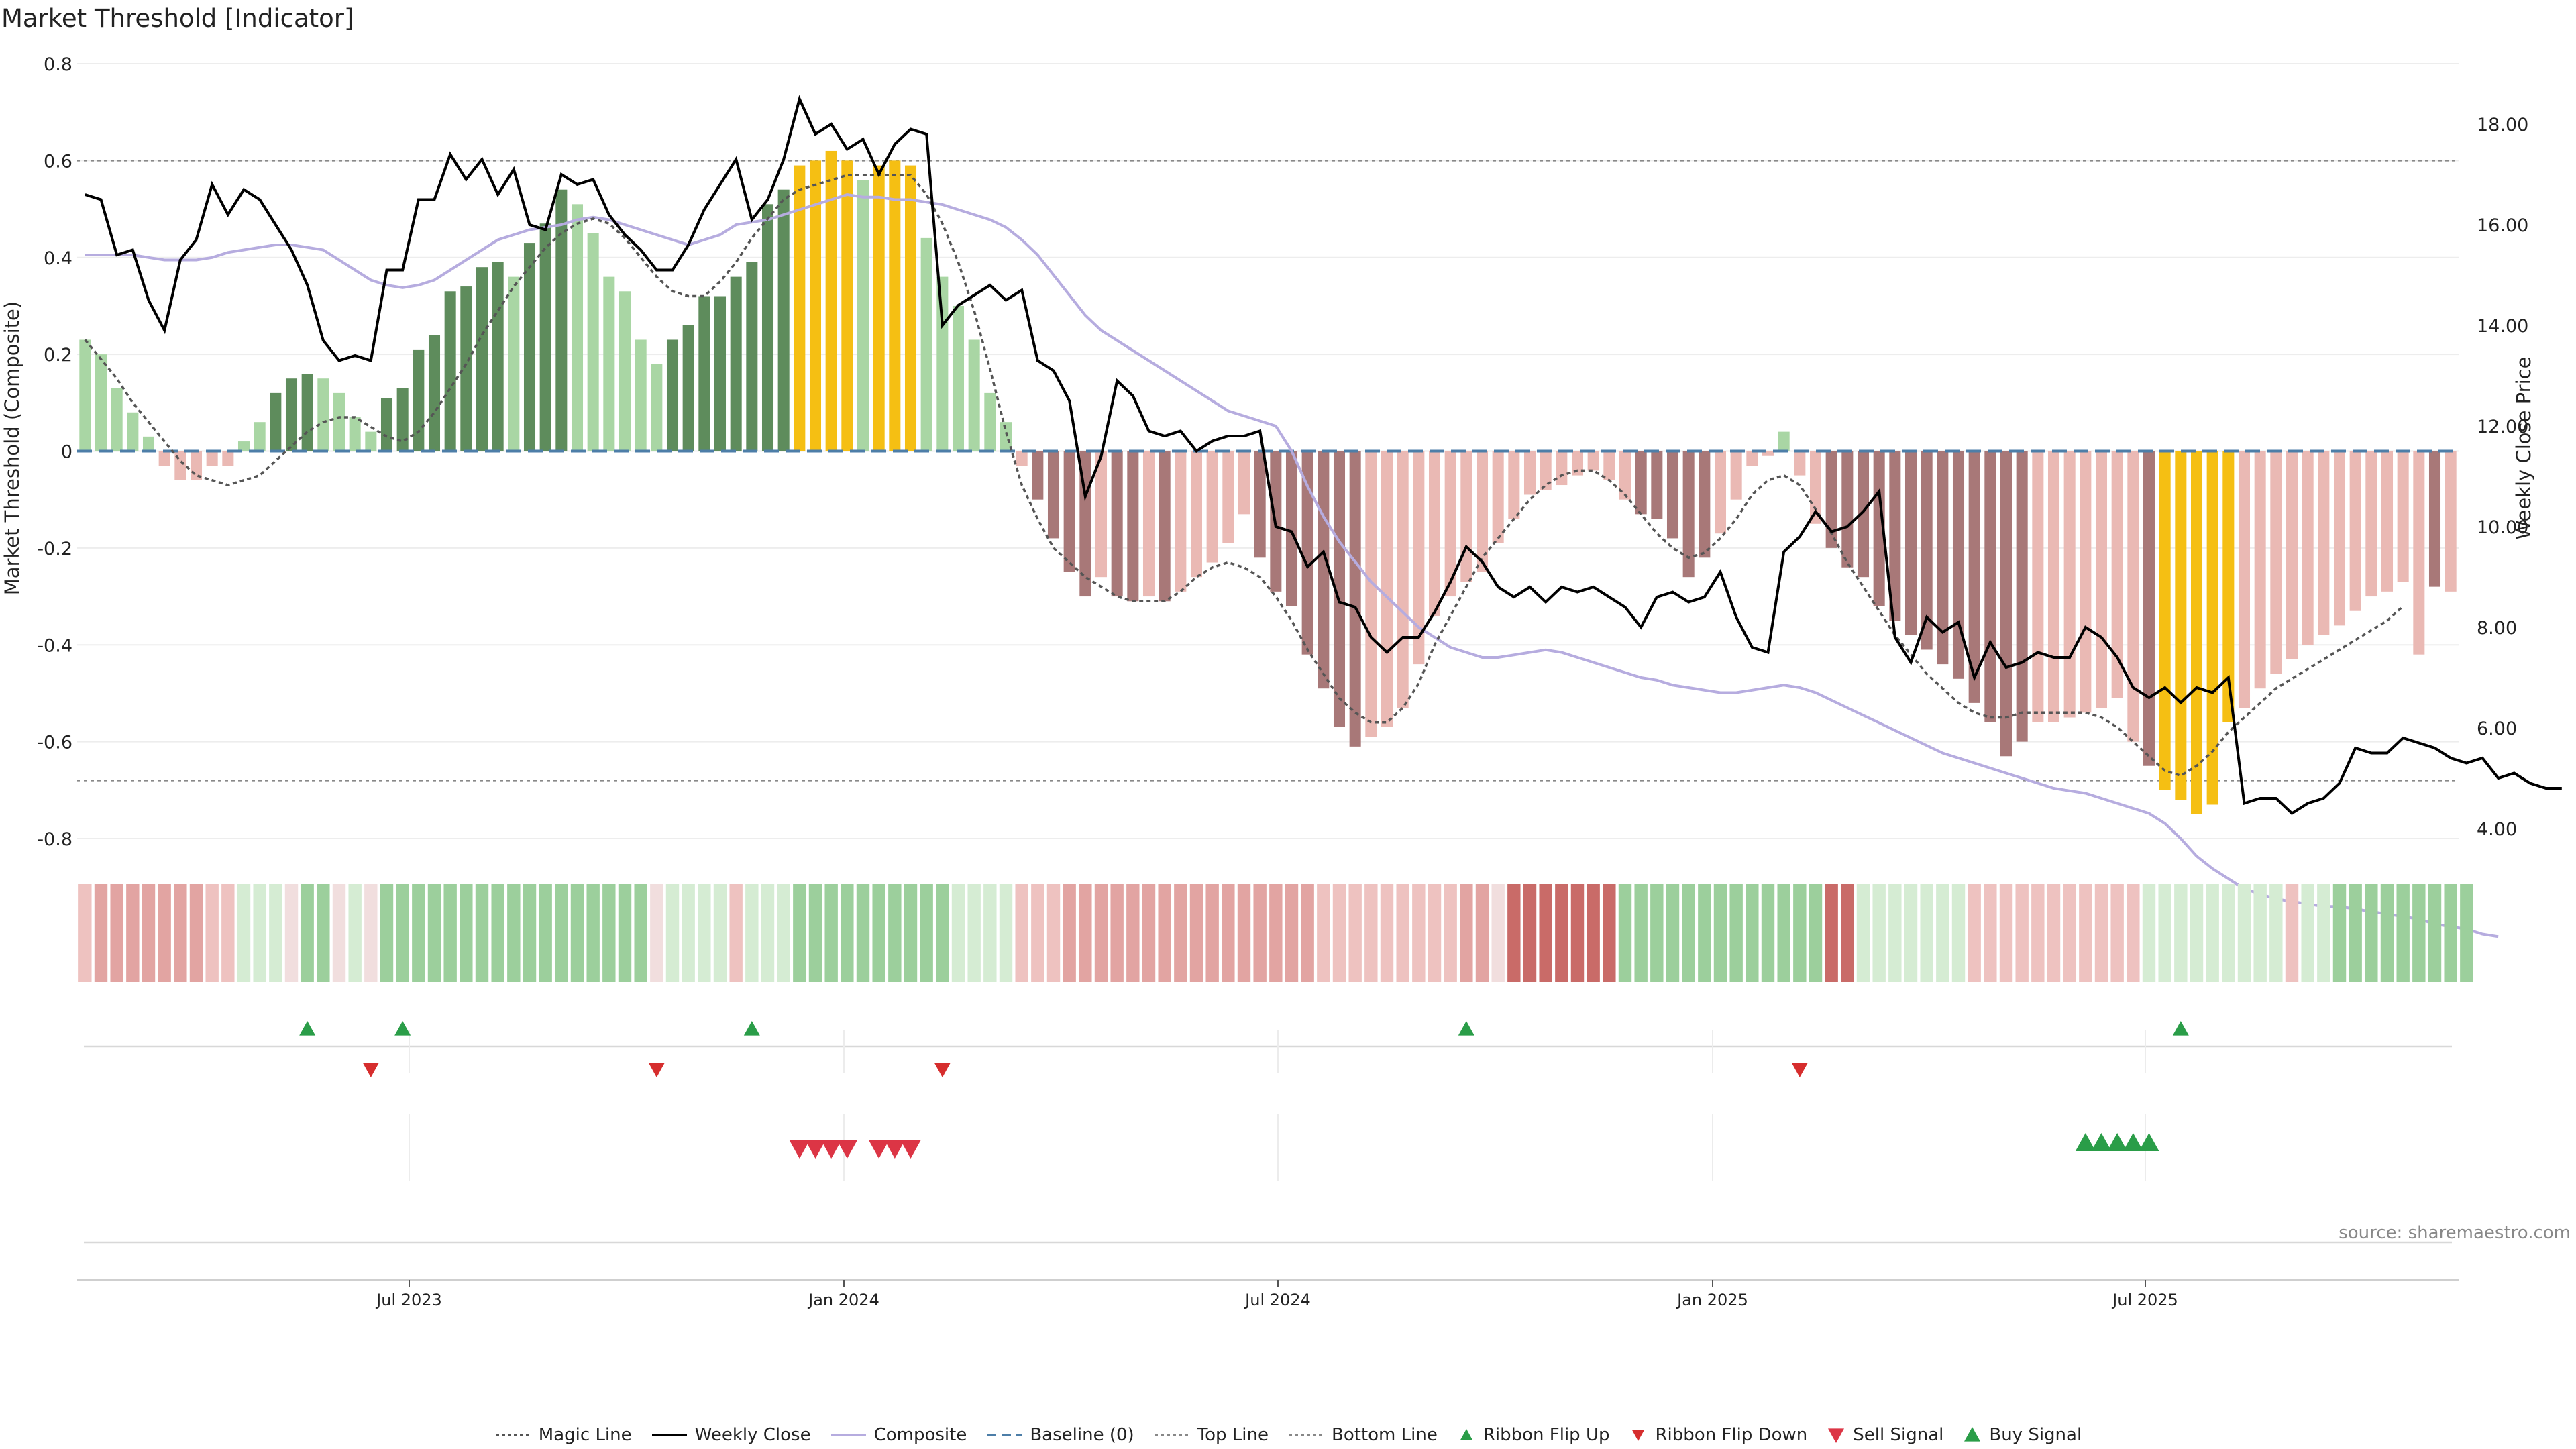  I want to click on x-tick-label: Jul 2024, so click(1277, 1300).